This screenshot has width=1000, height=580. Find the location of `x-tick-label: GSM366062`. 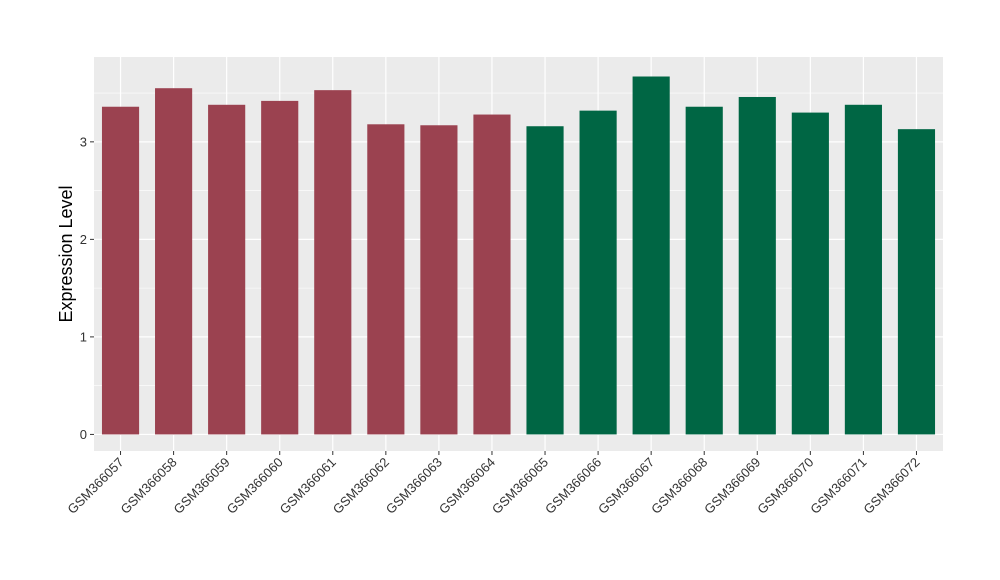

x-tick-label: GSM366062 is located at coordinates (361, 486).